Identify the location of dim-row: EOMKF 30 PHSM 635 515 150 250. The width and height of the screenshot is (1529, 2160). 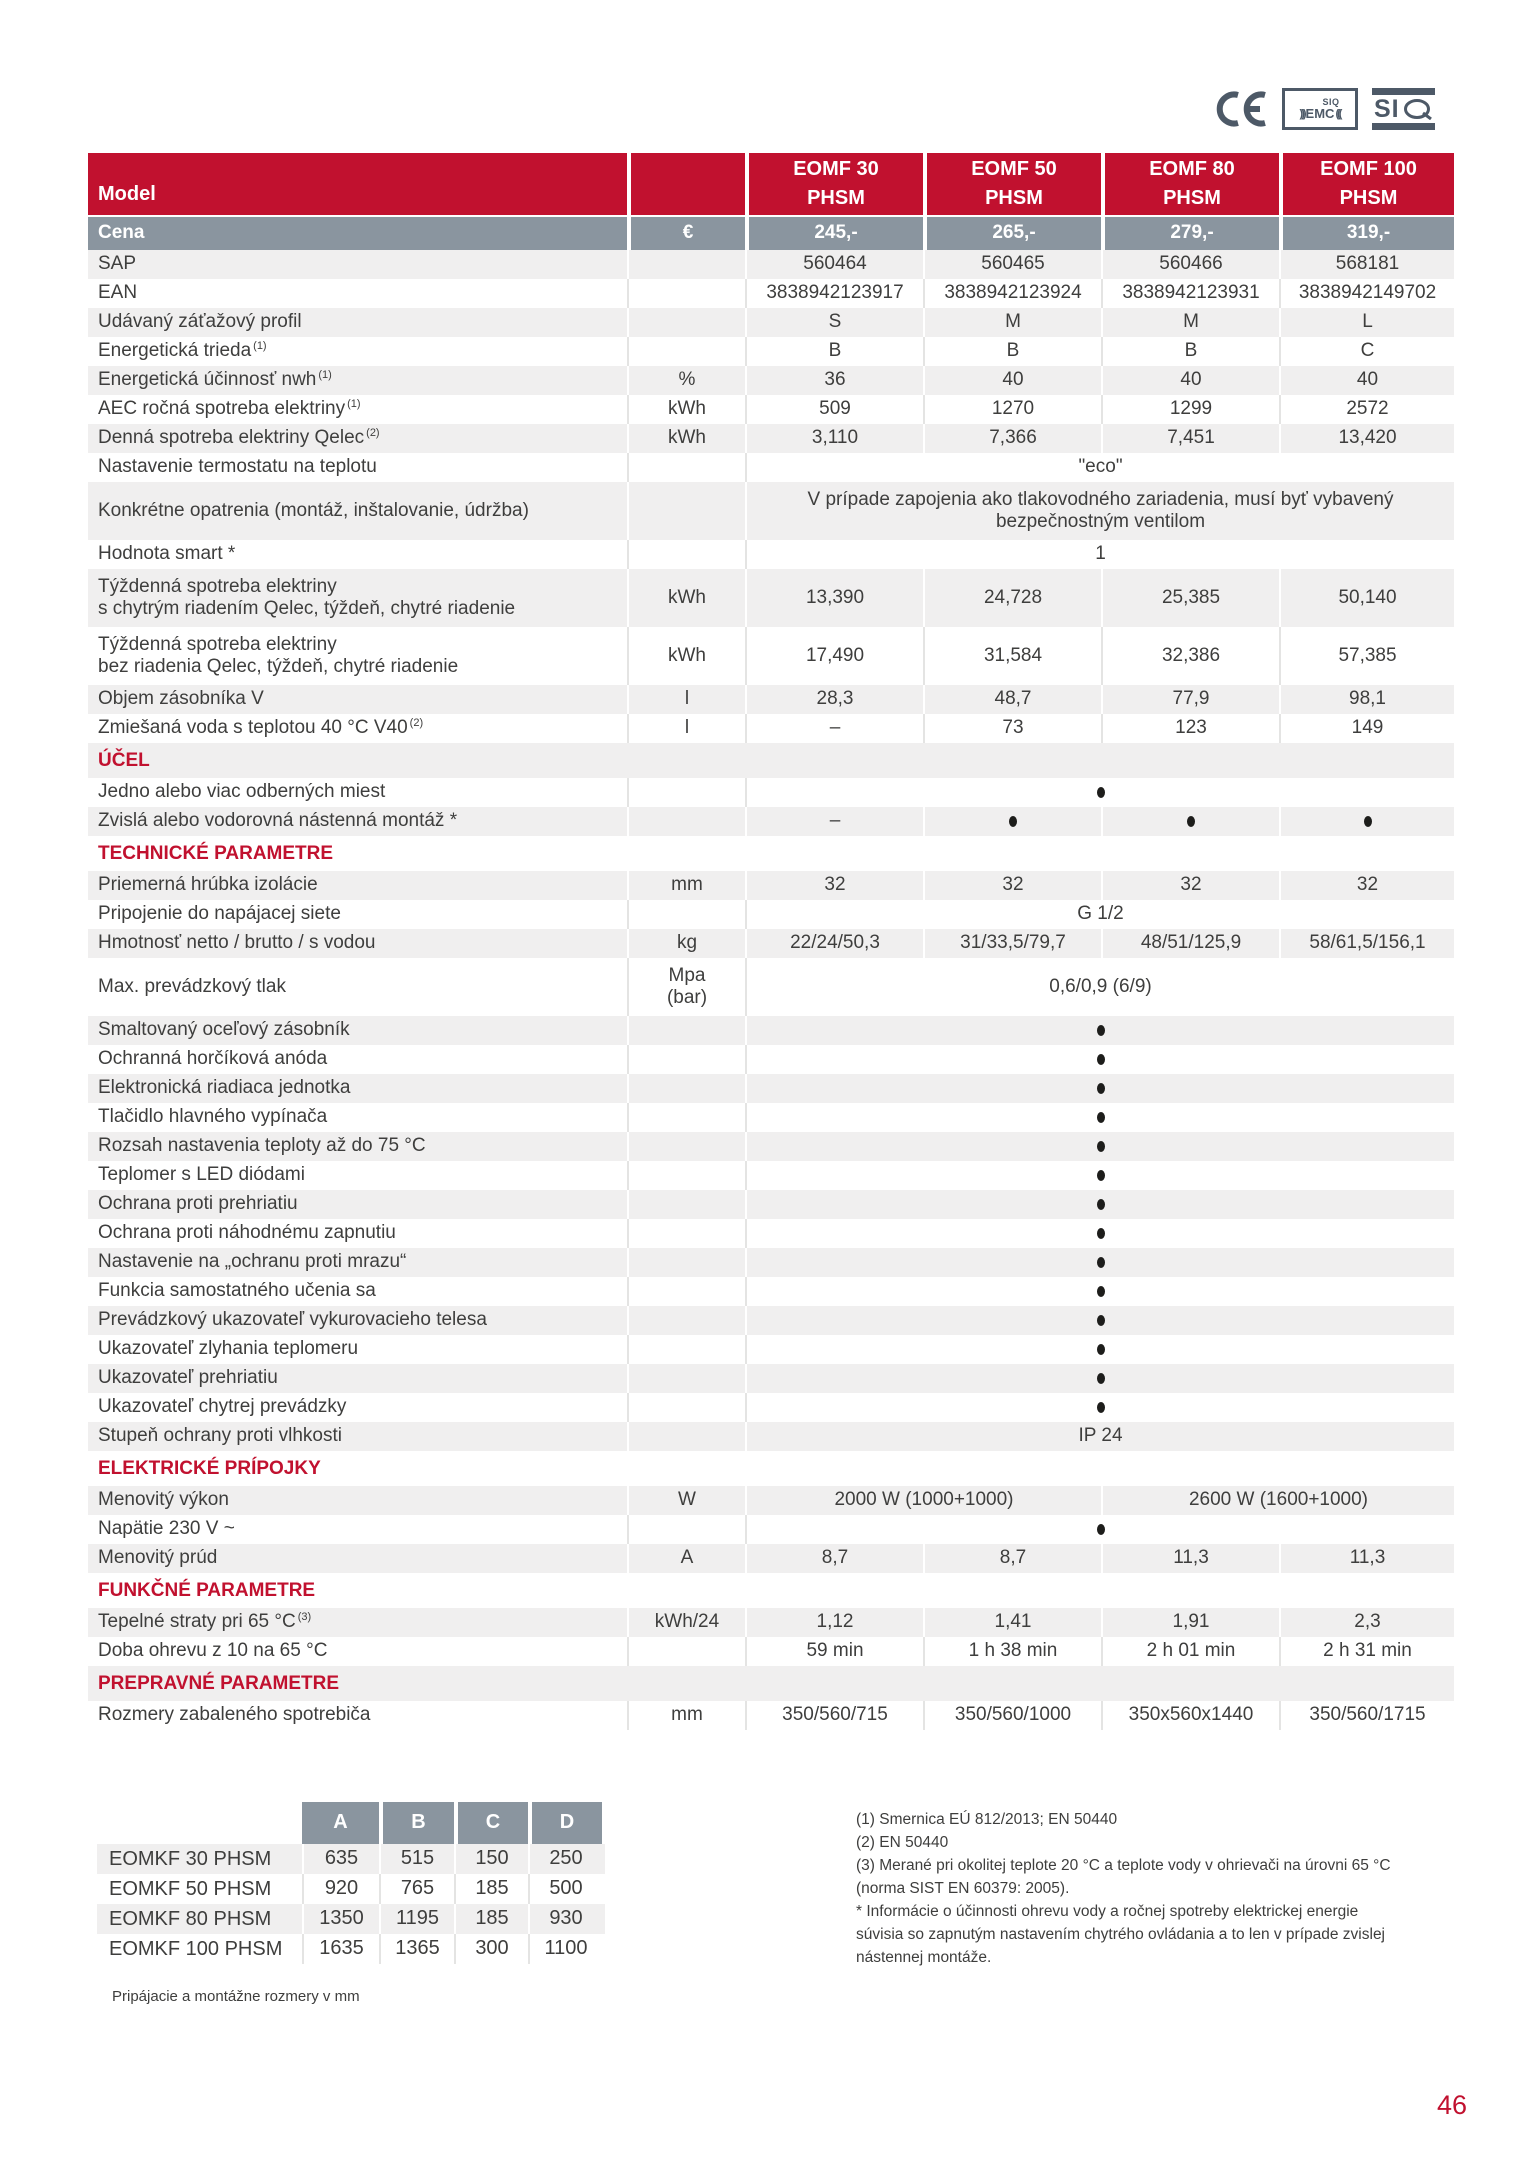
(351, 1859).